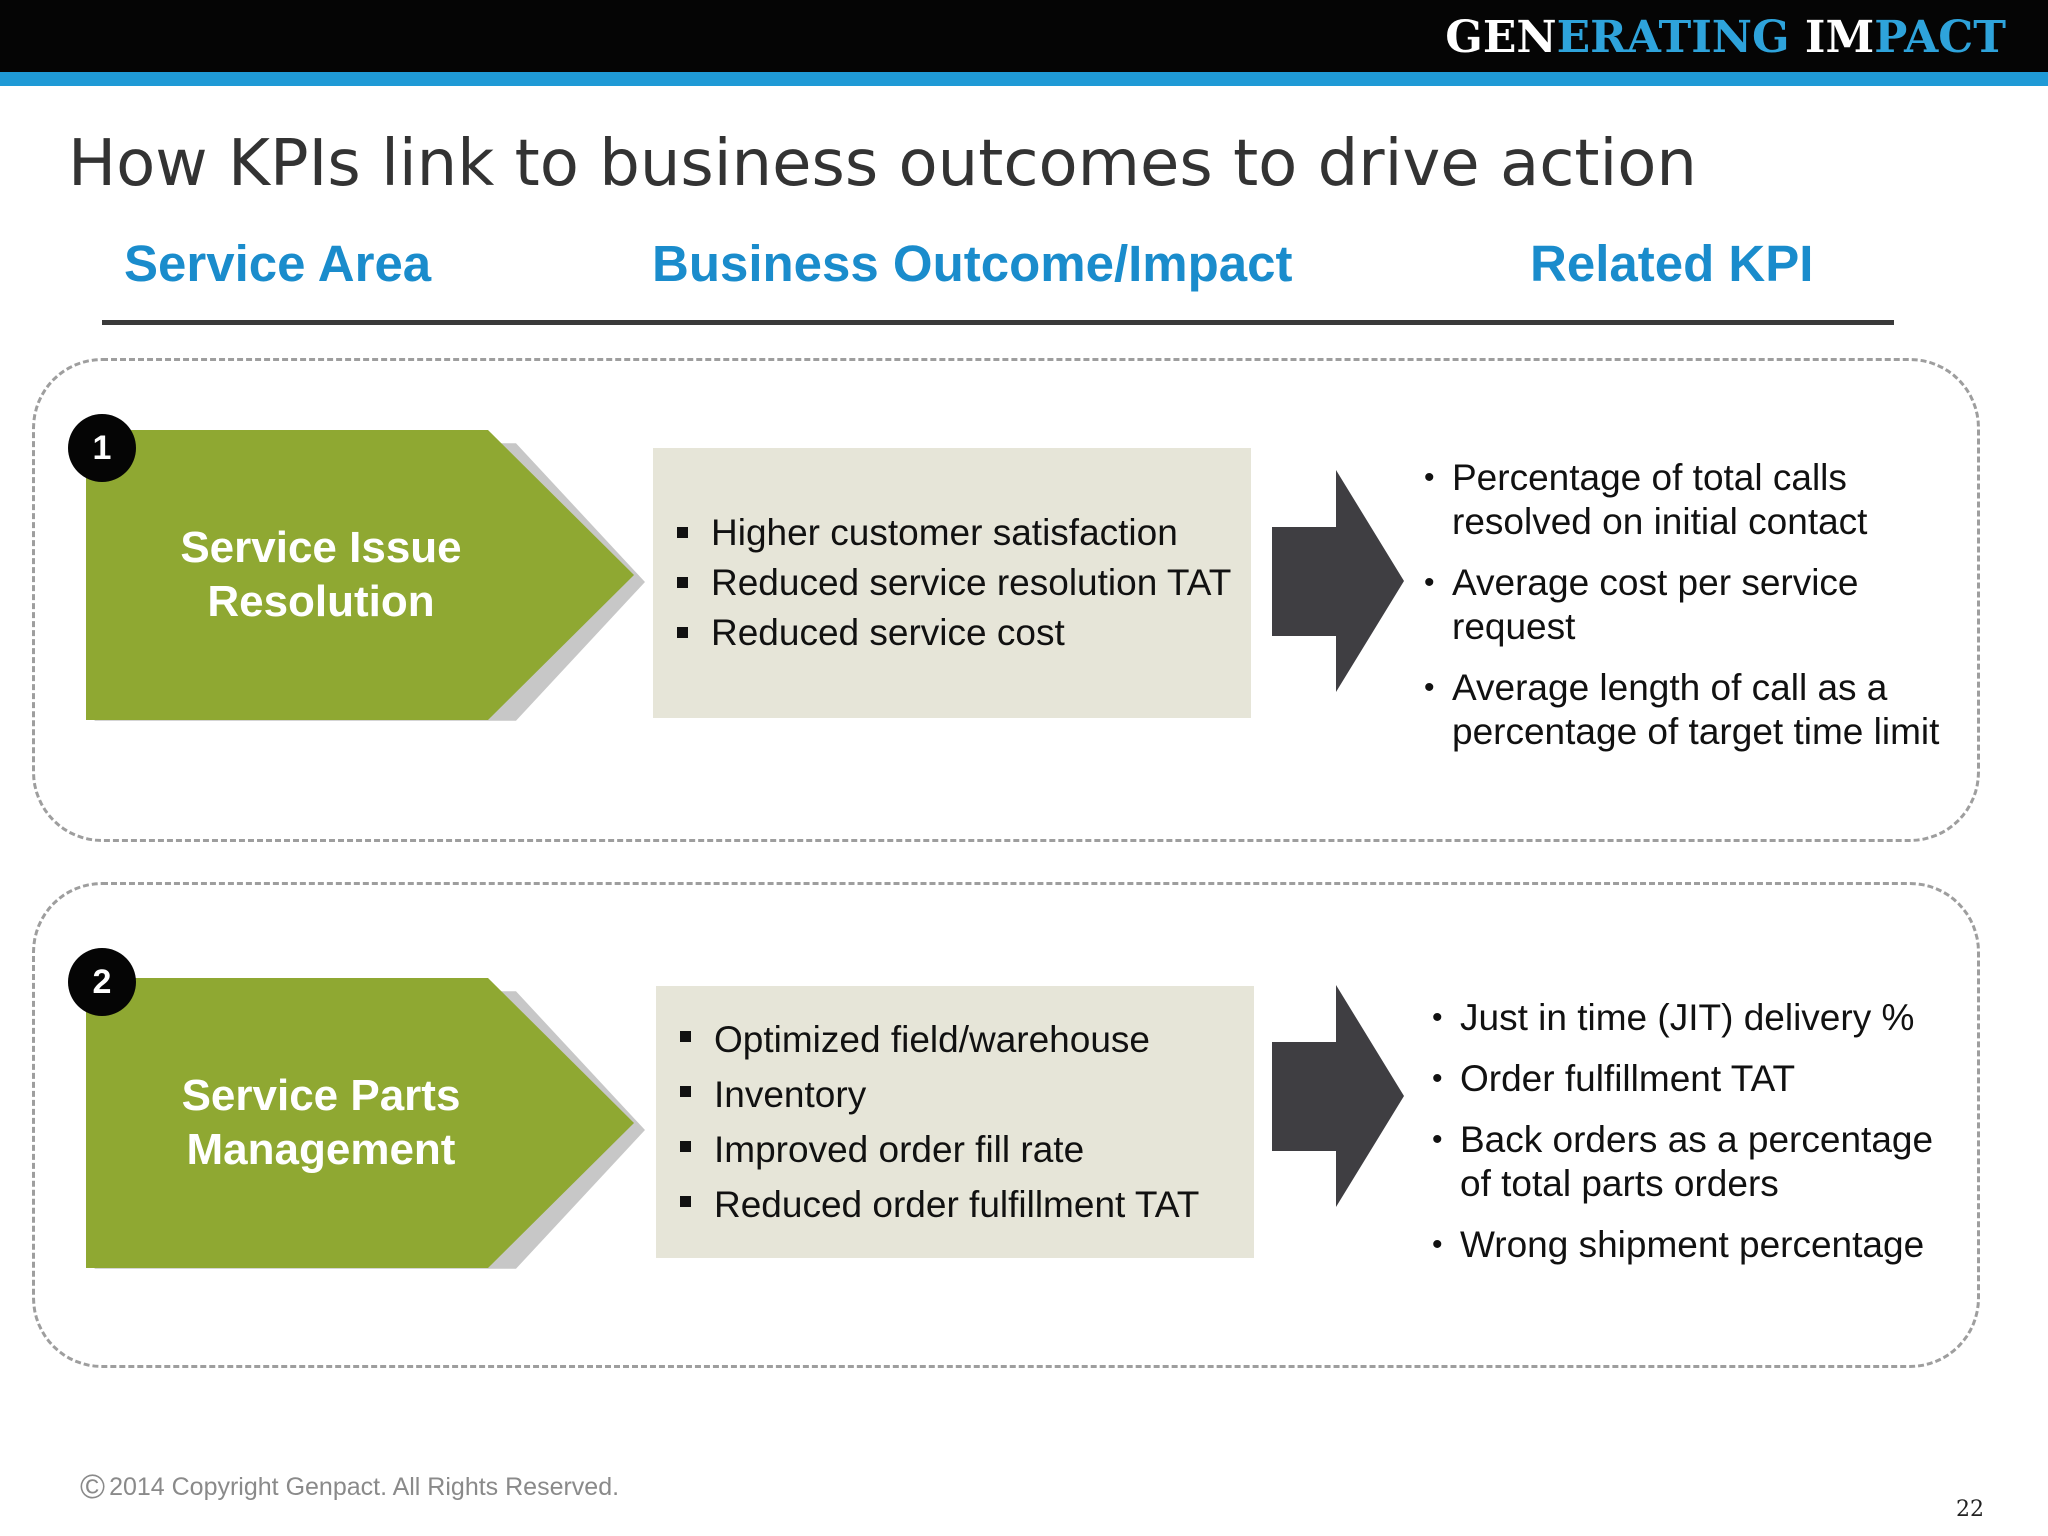  What do you see at coordinates (1673, 37) in the screenshot?
I see `brand-part-2: ERATING` at bounding box center [1673, 37].